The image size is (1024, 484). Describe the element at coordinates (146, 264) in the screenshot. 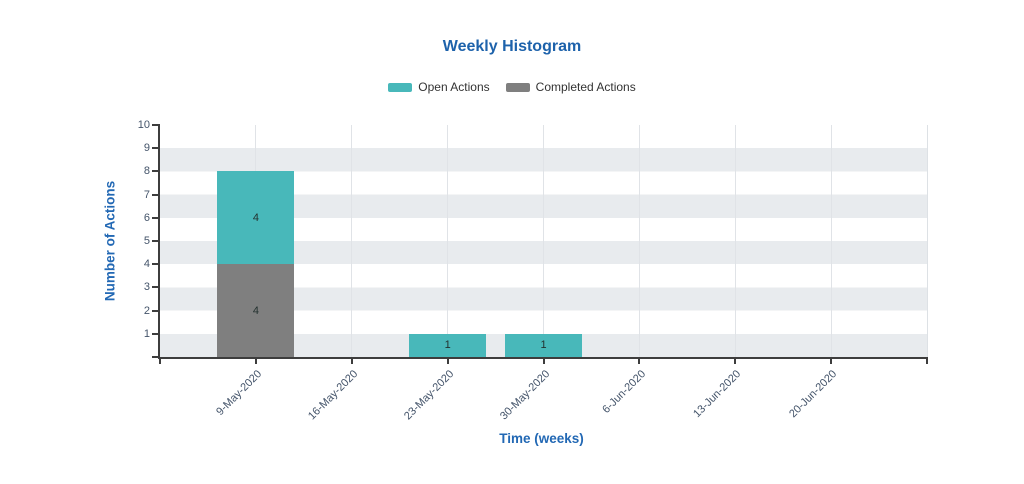

I see `y-tick-label: 4` at that location.